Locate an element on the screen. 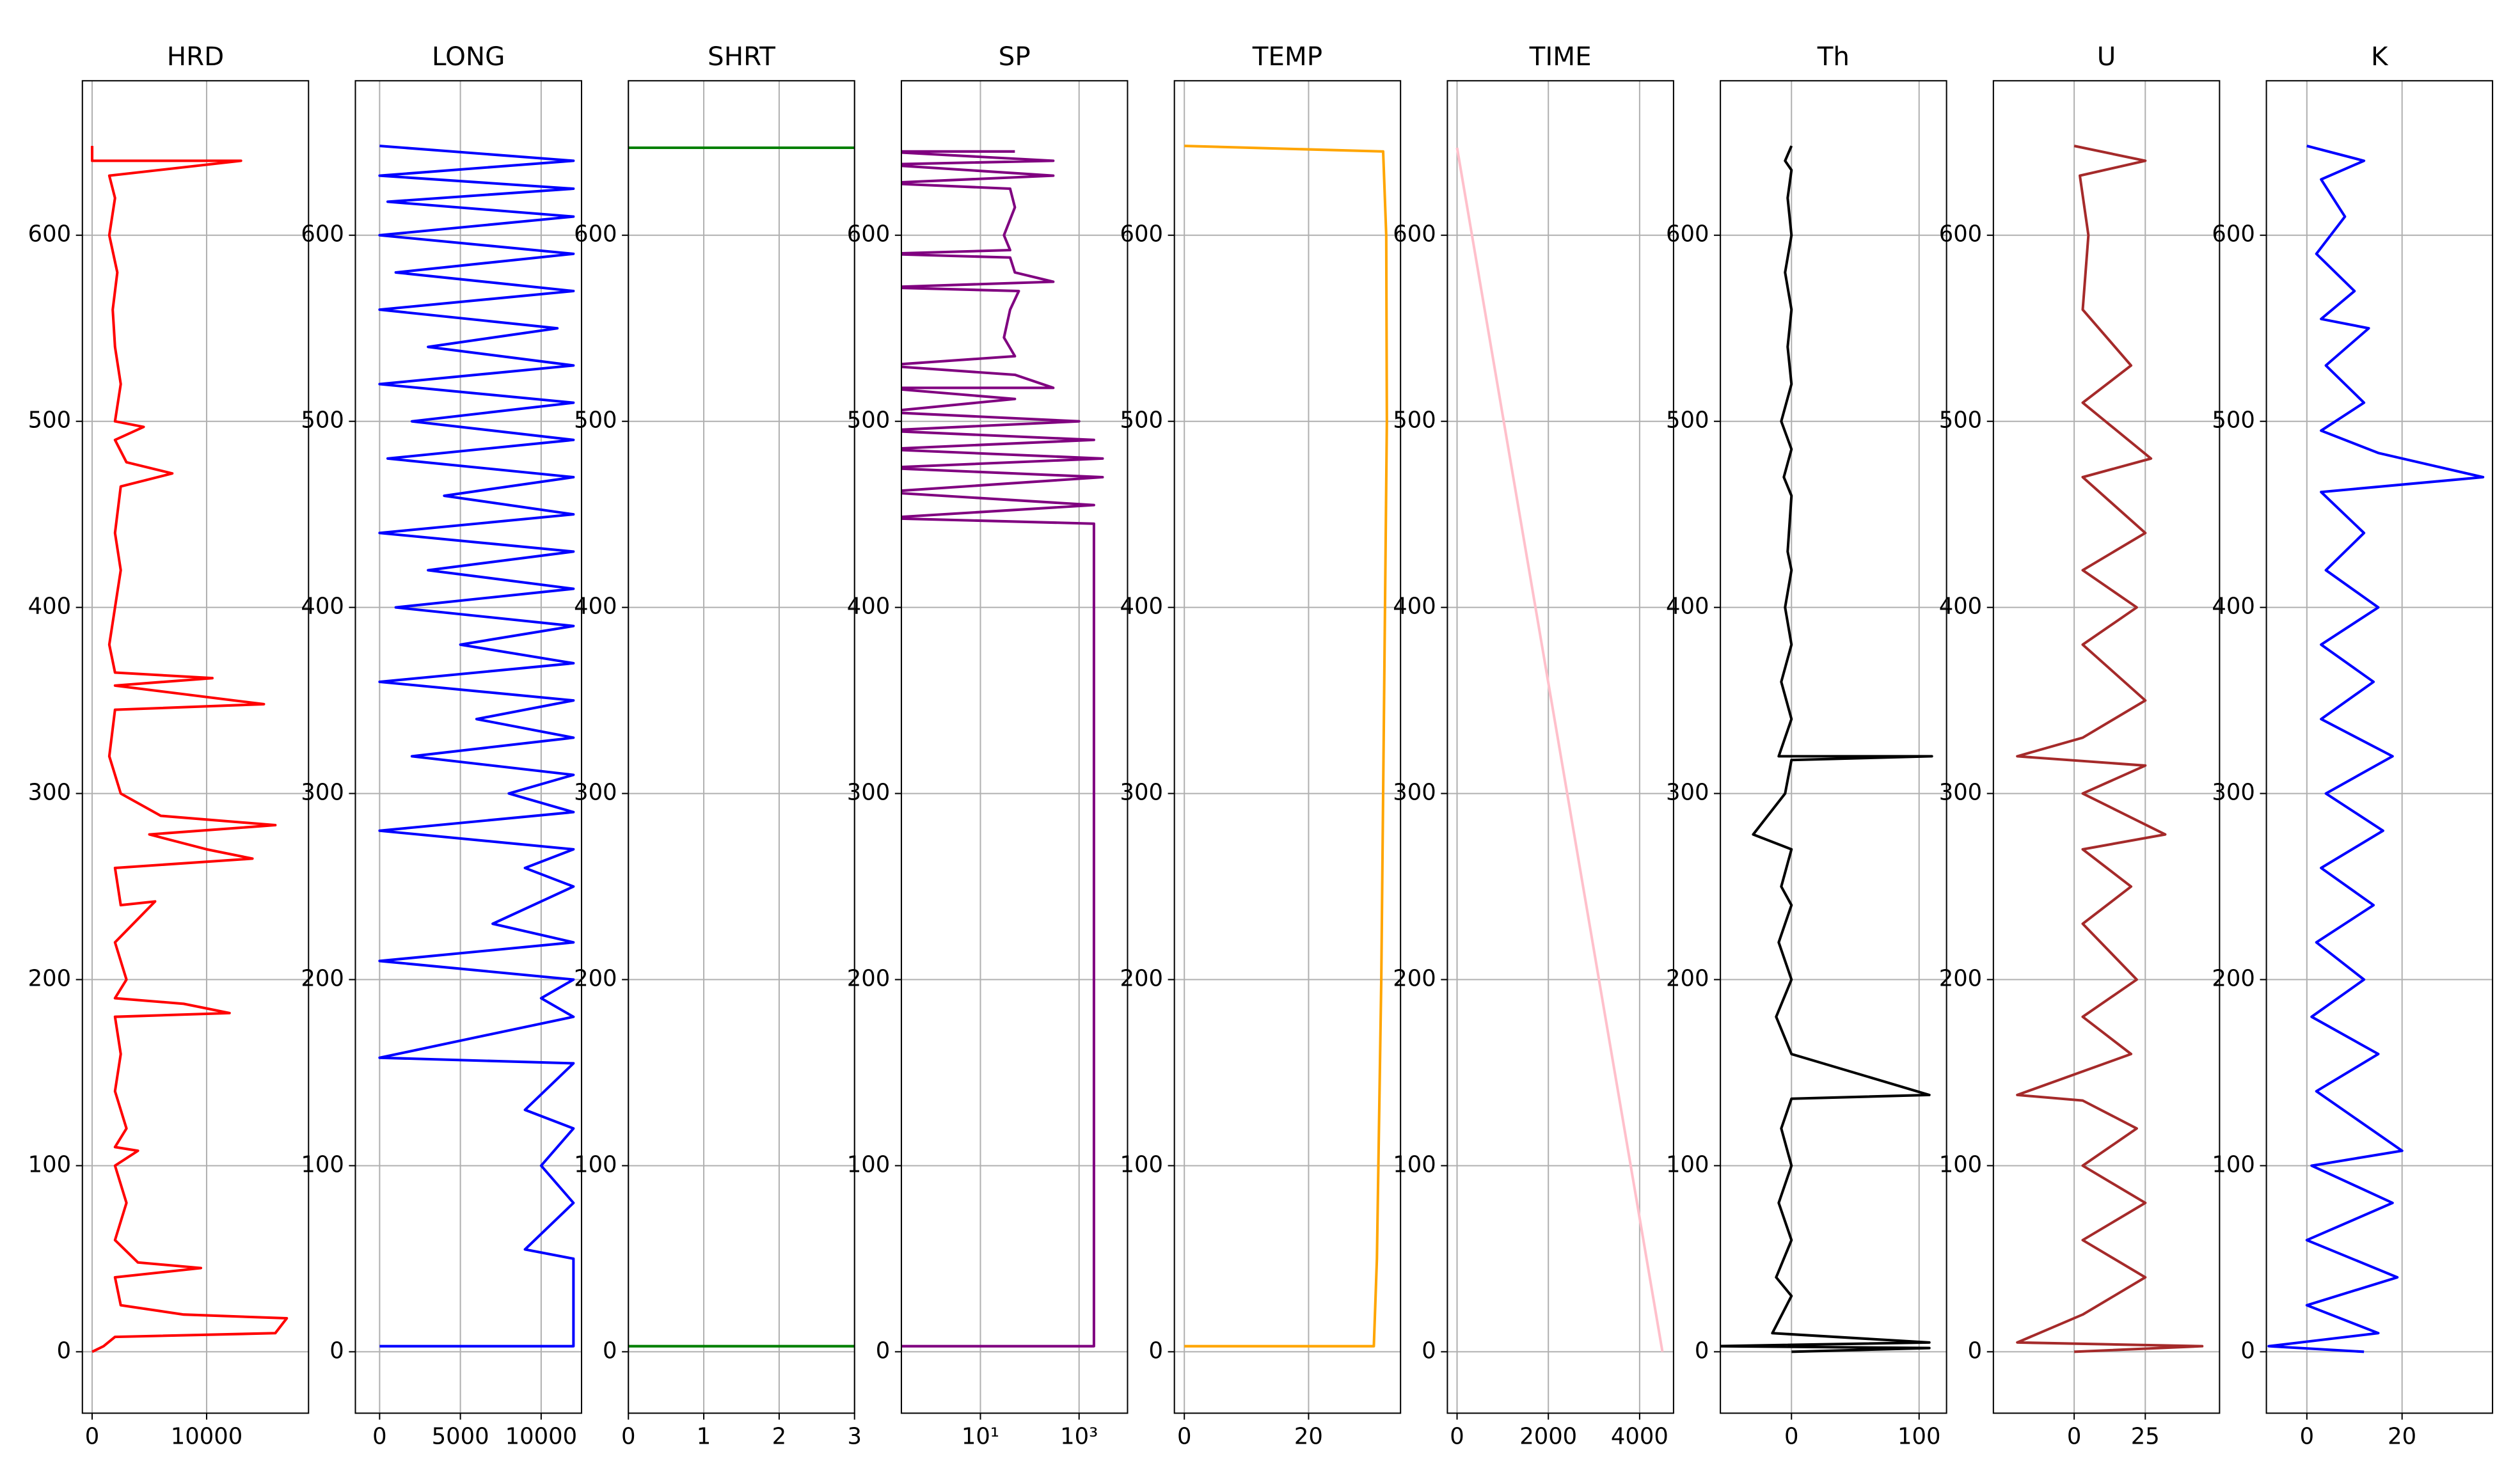  x-tick-label: 10¹ is located at coordinates (980, 1436).